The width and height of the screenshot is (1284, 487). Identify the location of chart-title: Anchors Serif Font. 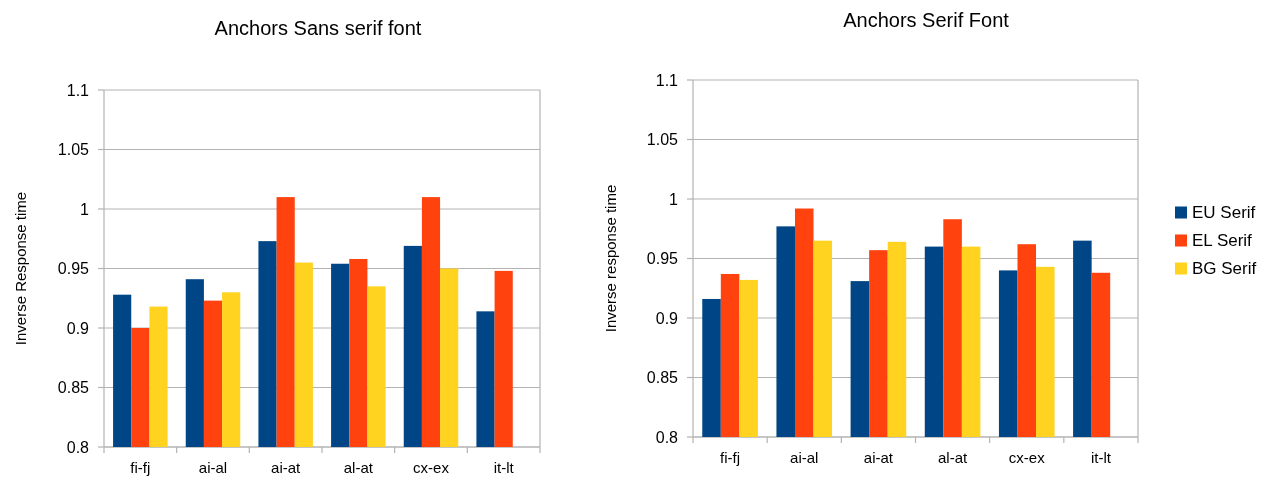
(926, 20).